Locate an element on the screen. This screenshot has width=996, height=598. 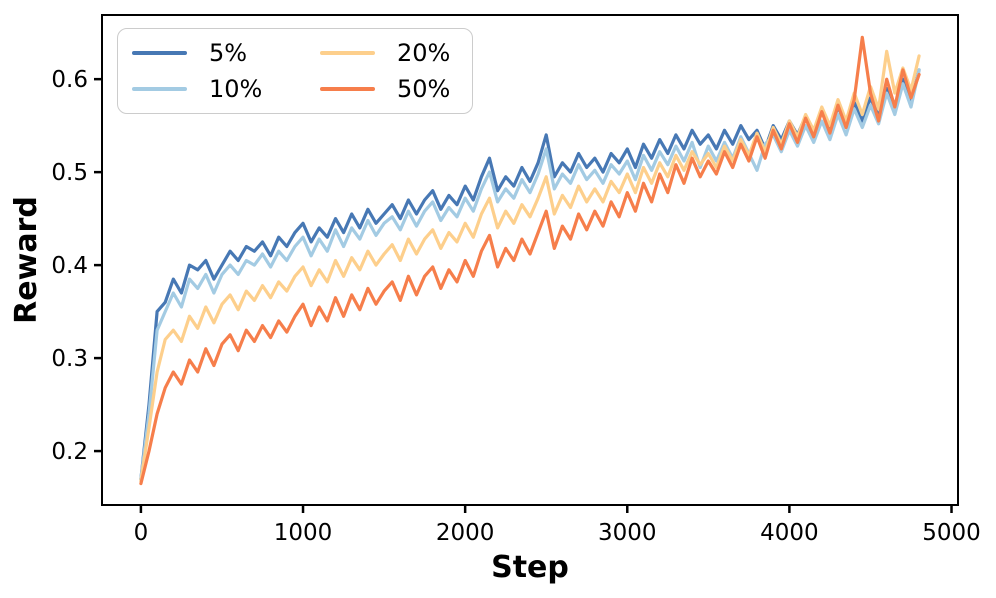
legend-label: 20% is located at coordinates (424, 53).